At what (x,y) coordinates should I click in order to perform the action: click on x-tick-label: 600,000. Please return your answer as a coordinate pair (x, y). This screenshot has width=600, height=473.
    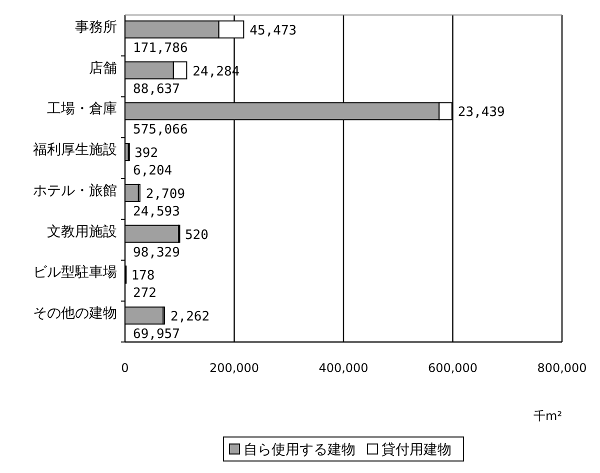
    Looking at the image, I should click on (453, 368).